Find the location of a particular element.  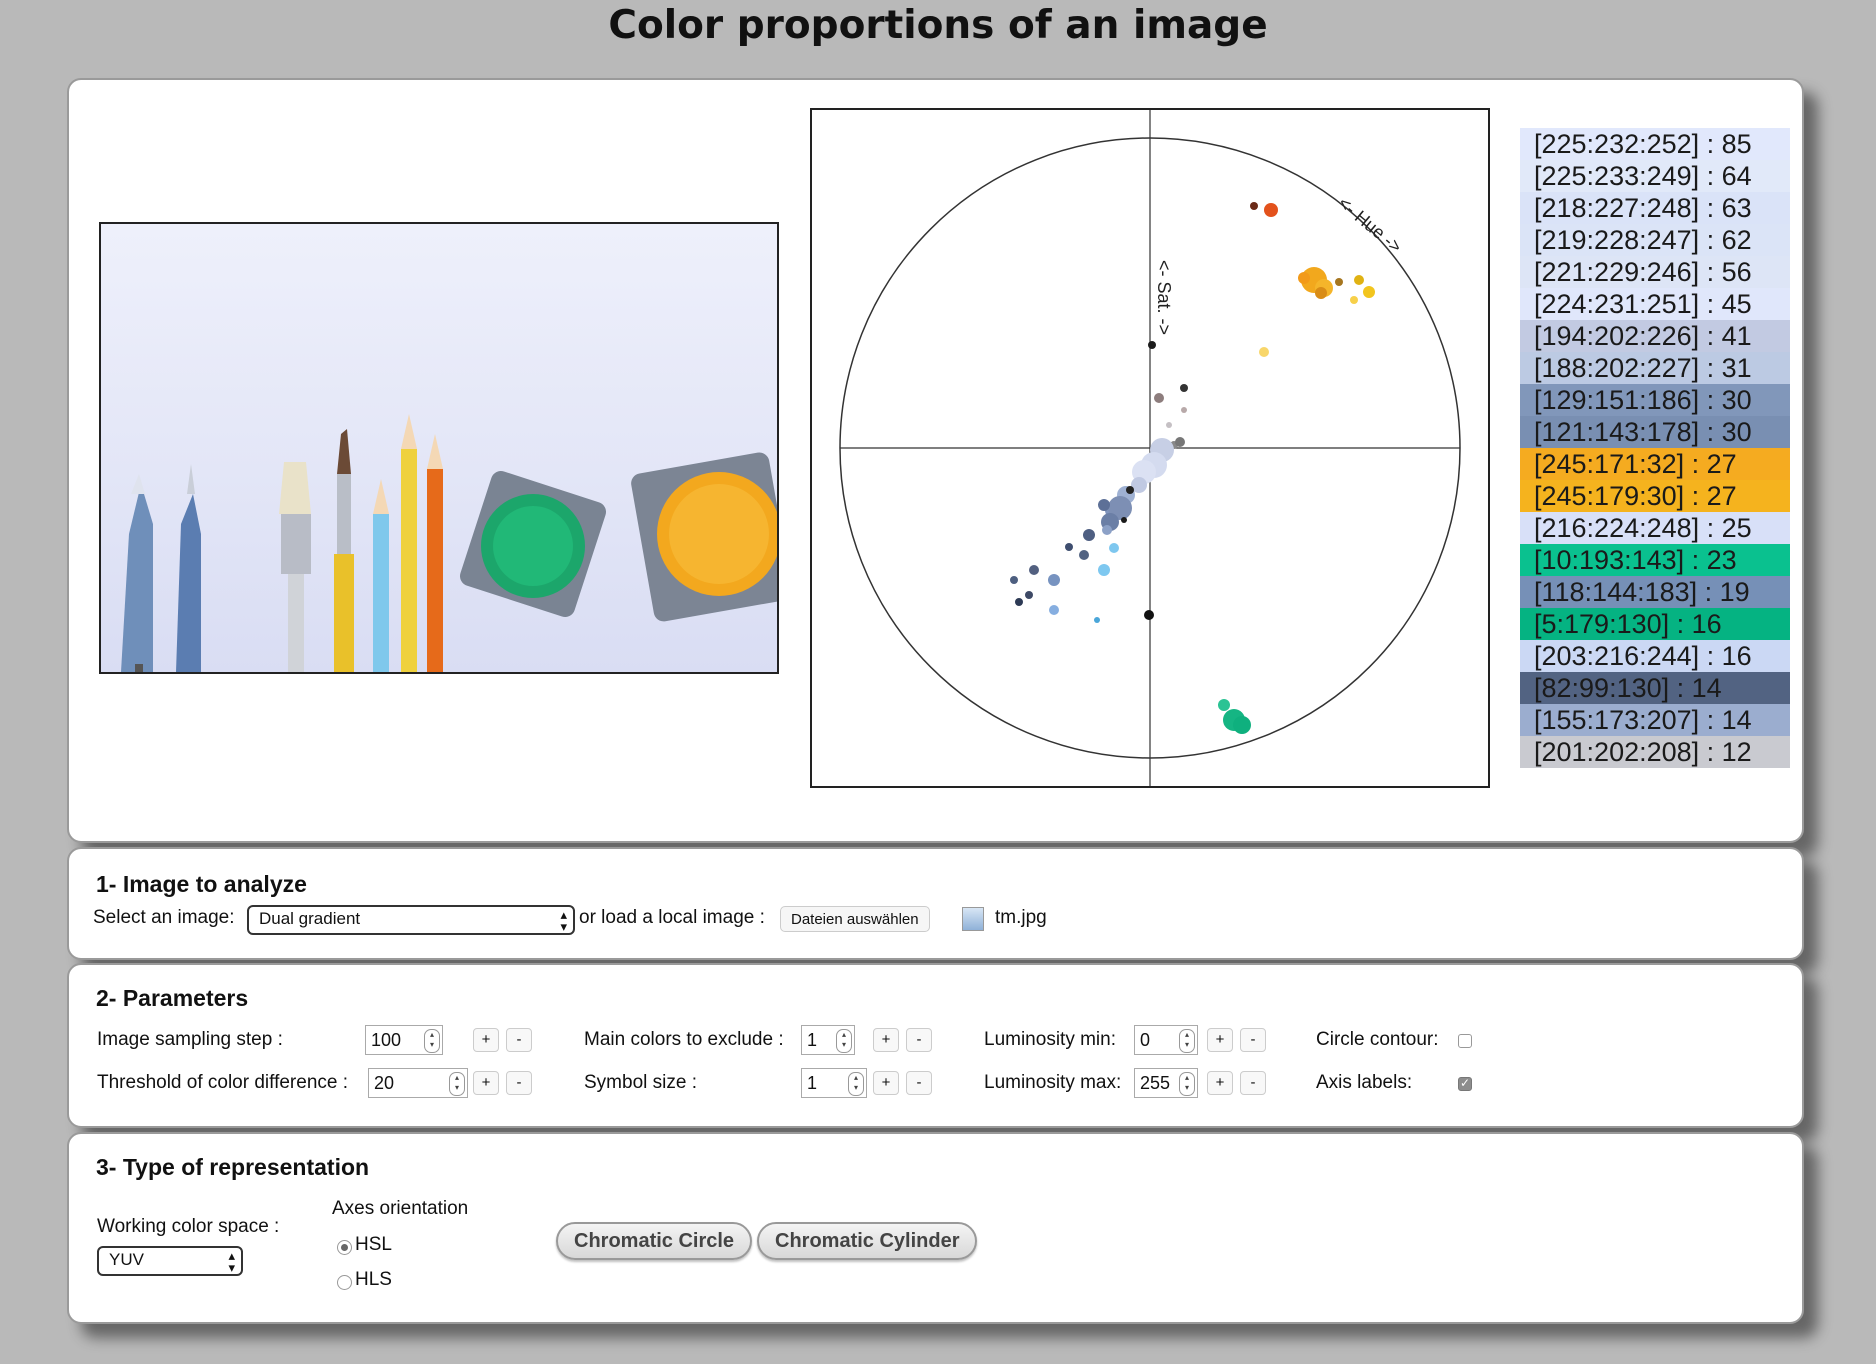

load-local-label: or load a local image : is located at coordinates (672, 917).